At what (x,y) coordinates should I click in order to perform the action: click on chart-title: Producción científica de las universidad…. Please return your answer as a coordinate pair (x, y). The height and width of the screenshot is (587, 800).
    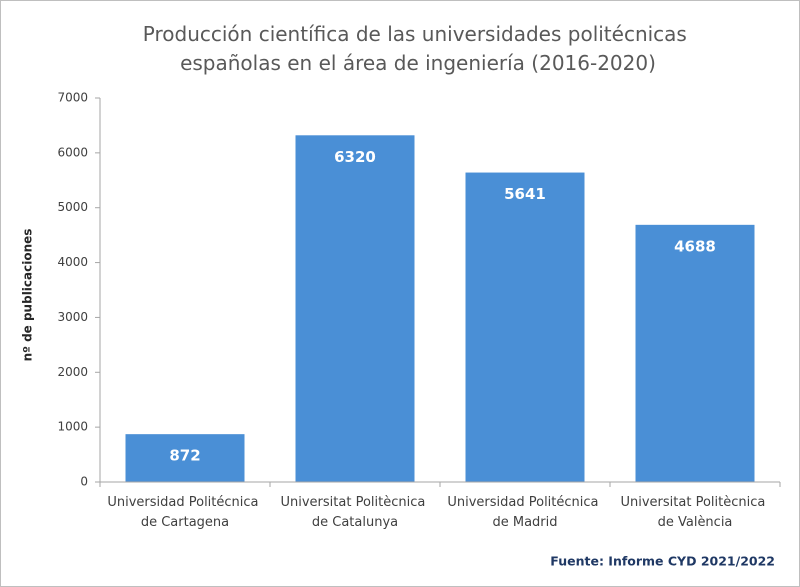
    Looking at the image, I should click on (418, 48).